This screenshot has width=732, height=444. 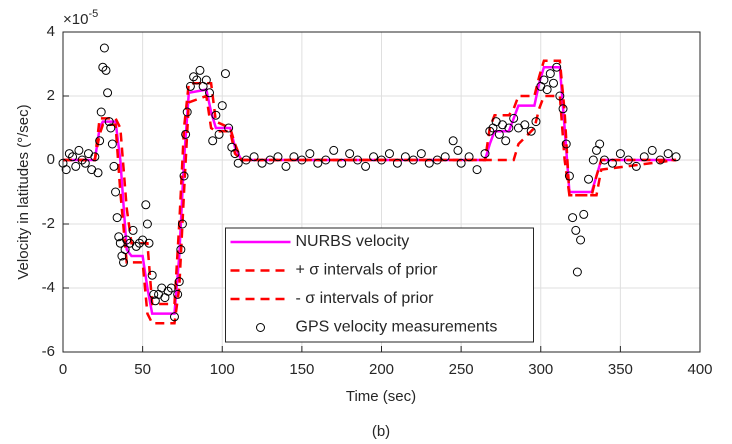 What do you see at coordinates (80, 18) in the screenshot?
I see `y-multiplier: ×10⁻⁵` at bounding box center [80, 18].